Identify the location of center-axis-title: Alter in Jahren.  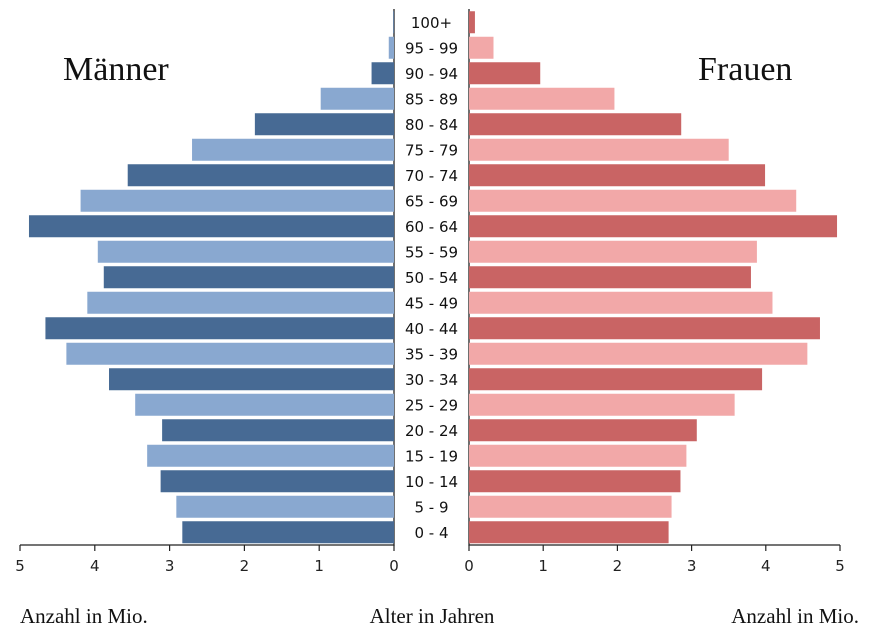
(432, 616).